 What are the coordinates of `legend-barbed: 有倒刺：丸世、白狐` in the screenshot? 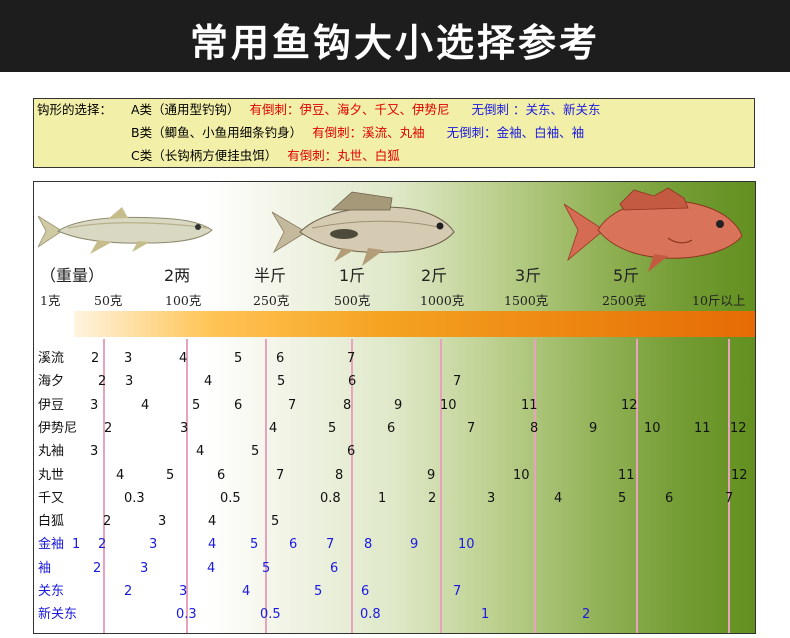 It's located at (343, 155).